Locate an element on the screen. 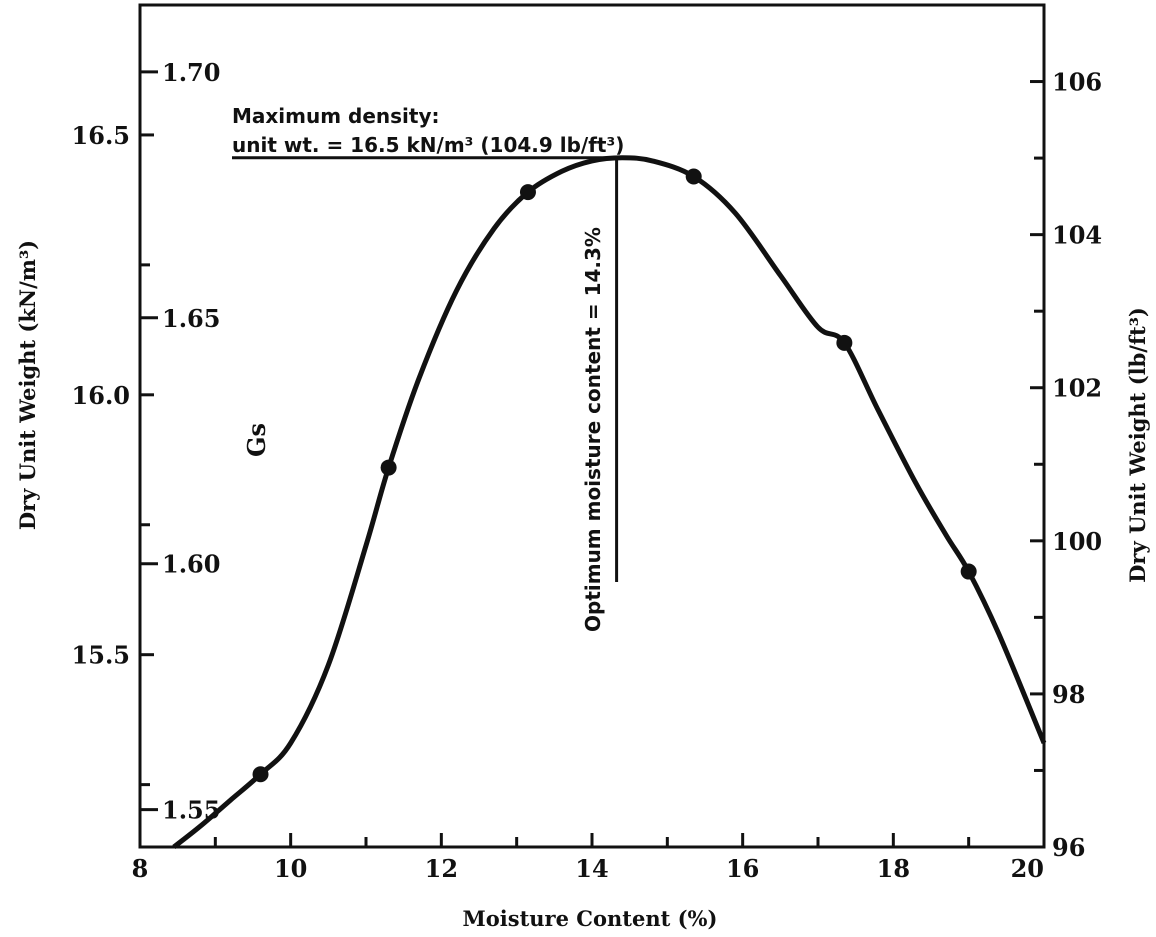  gs-tick-label-1.55: 1.55 is located at coordinates (191, 810).